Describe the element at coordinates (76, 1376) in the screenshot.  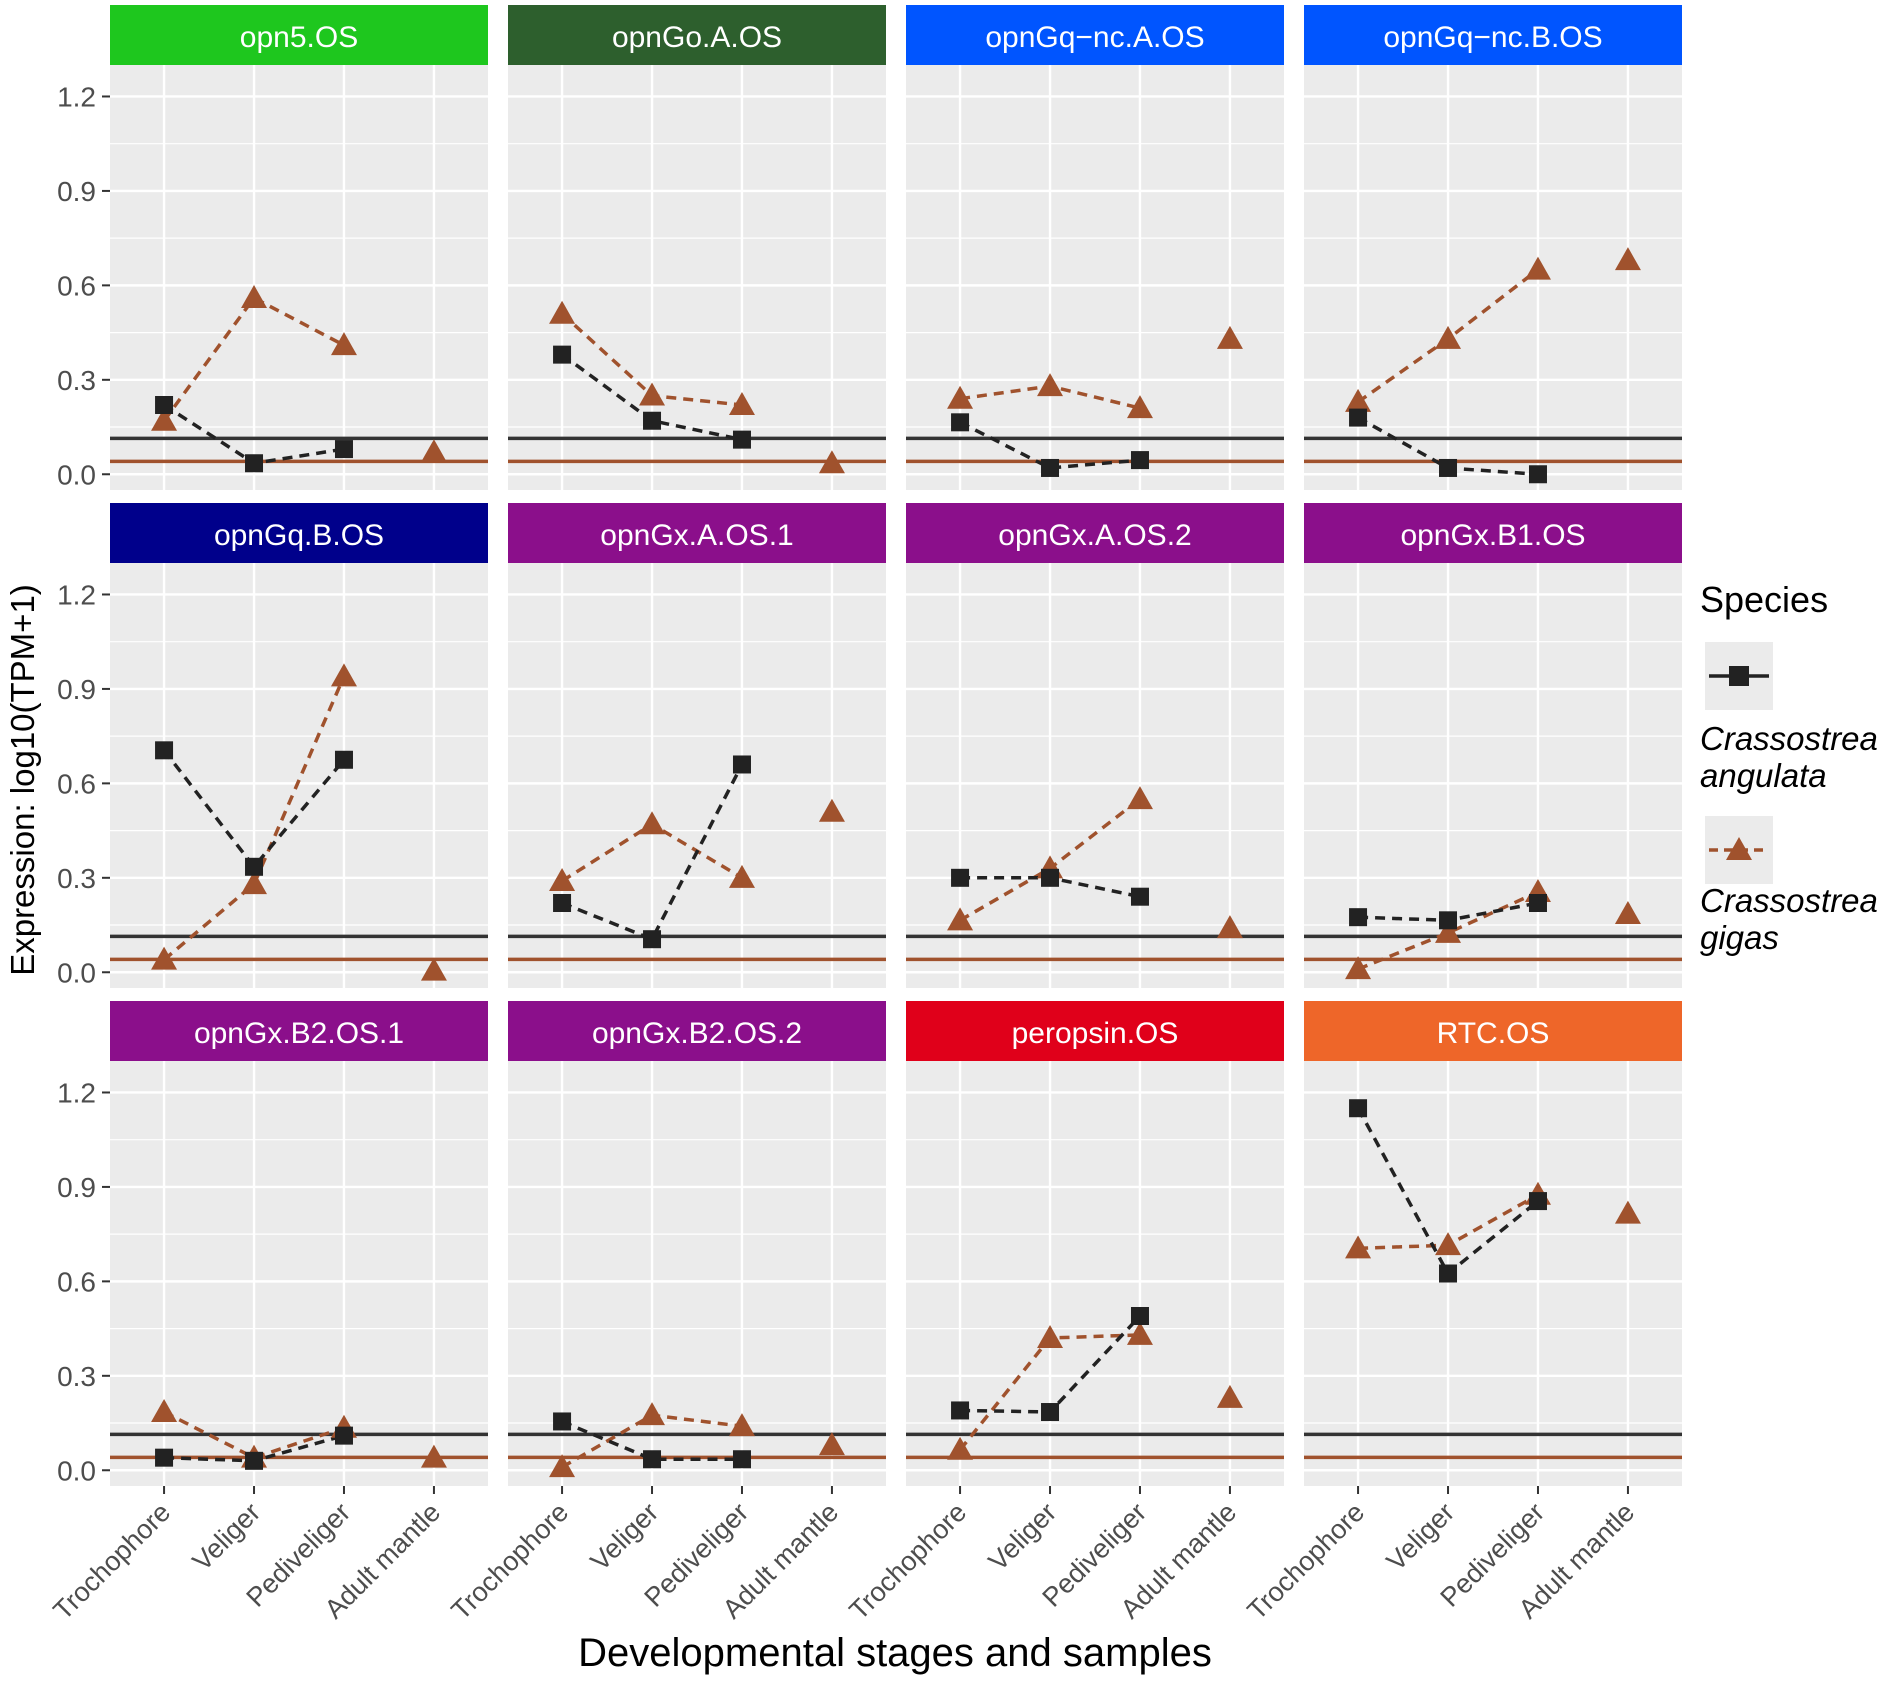
I see `y-tick-label: 0.3` at that location.